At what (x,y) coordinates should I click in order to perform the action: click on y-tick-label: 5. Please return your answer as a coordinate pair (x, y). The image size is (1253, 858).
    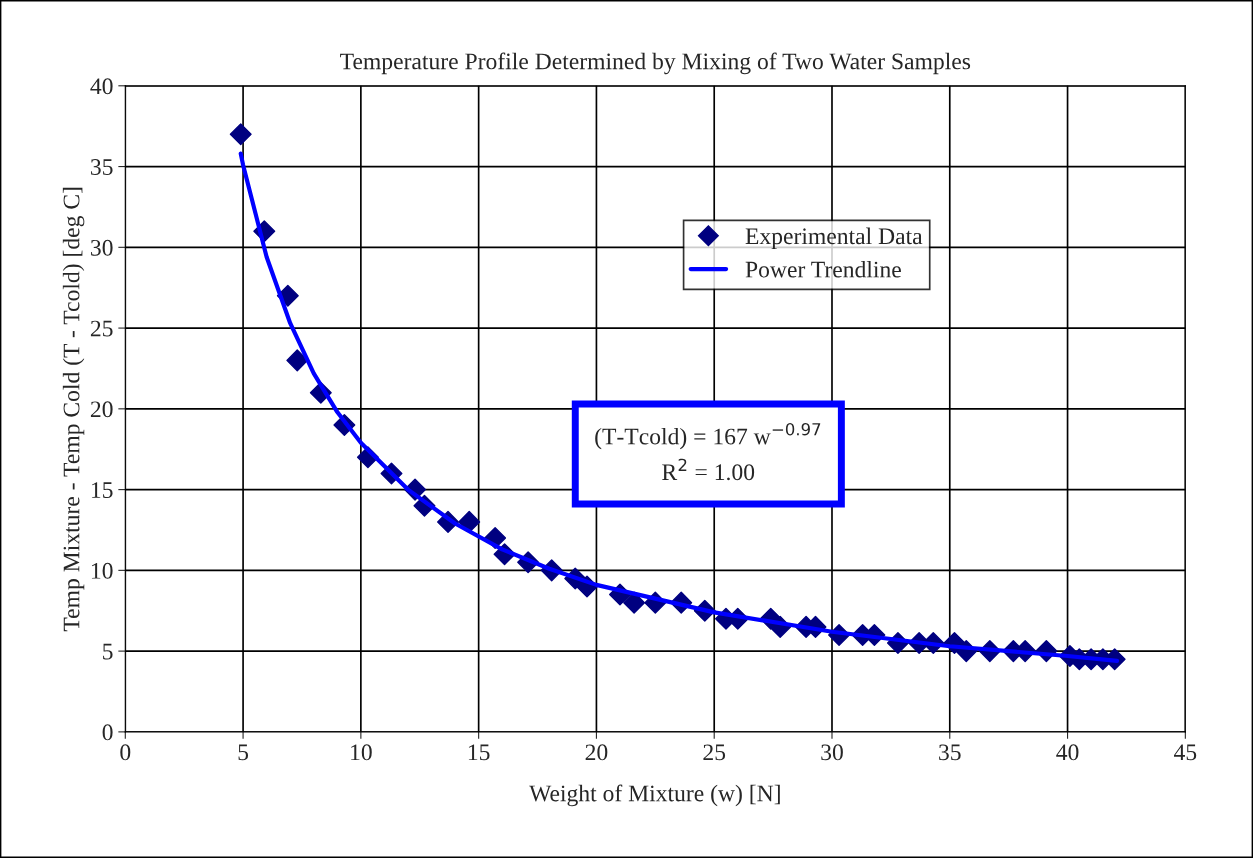
    Looking at the image, I should click on (108, 651).